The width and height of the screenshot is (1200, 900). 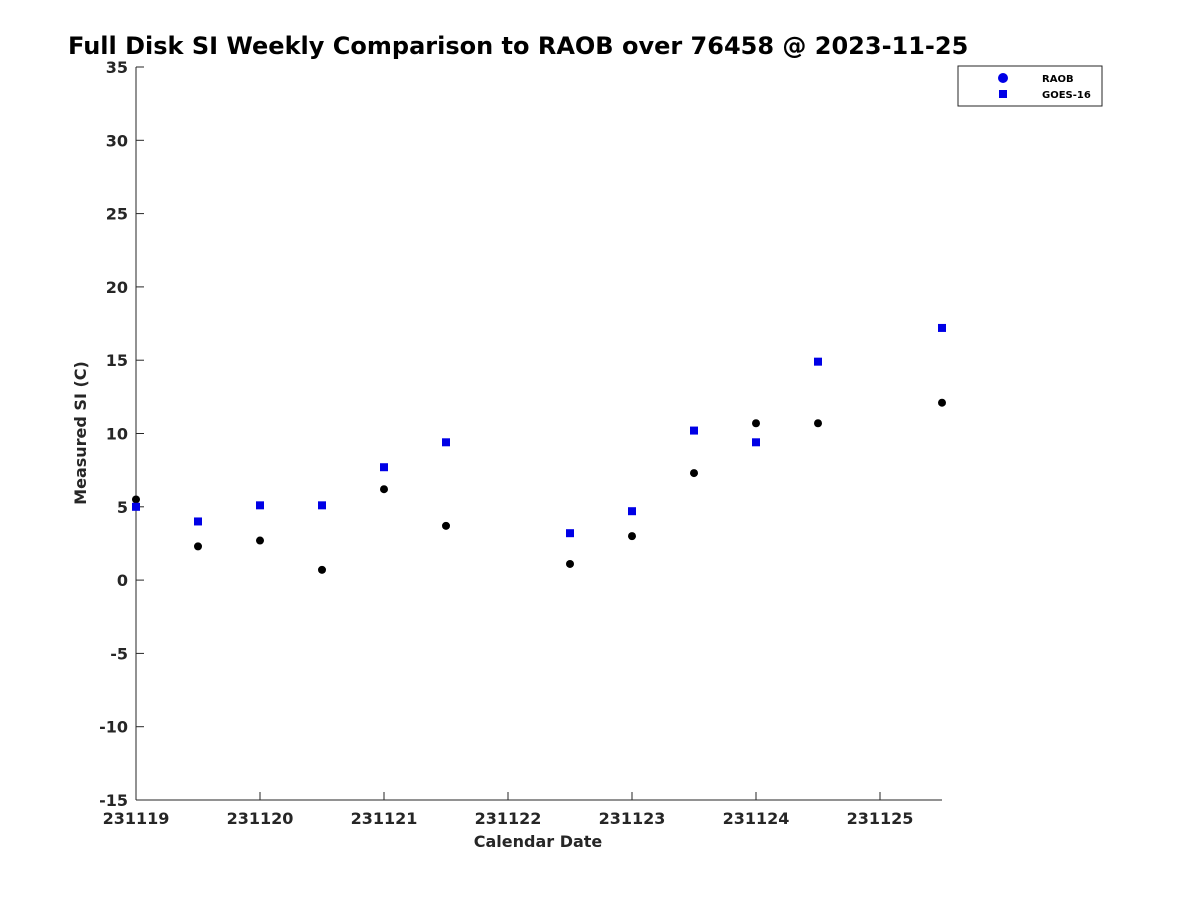 What do you see at coordinates (117, 140) in the screenshot?
I see `y-tick-label: 30` at bounding box center [117, 140].